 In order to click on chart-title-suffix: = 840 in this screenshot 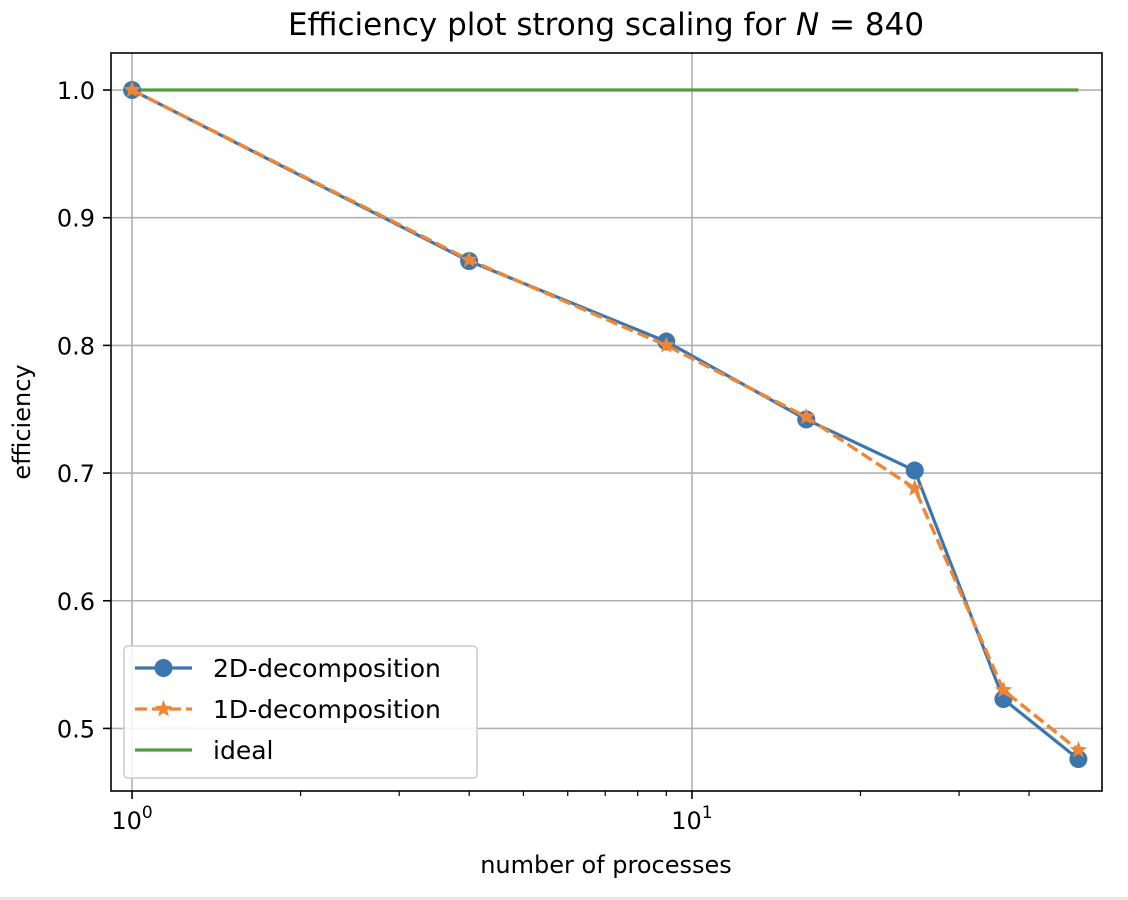, I will do `click(871, 25)`.